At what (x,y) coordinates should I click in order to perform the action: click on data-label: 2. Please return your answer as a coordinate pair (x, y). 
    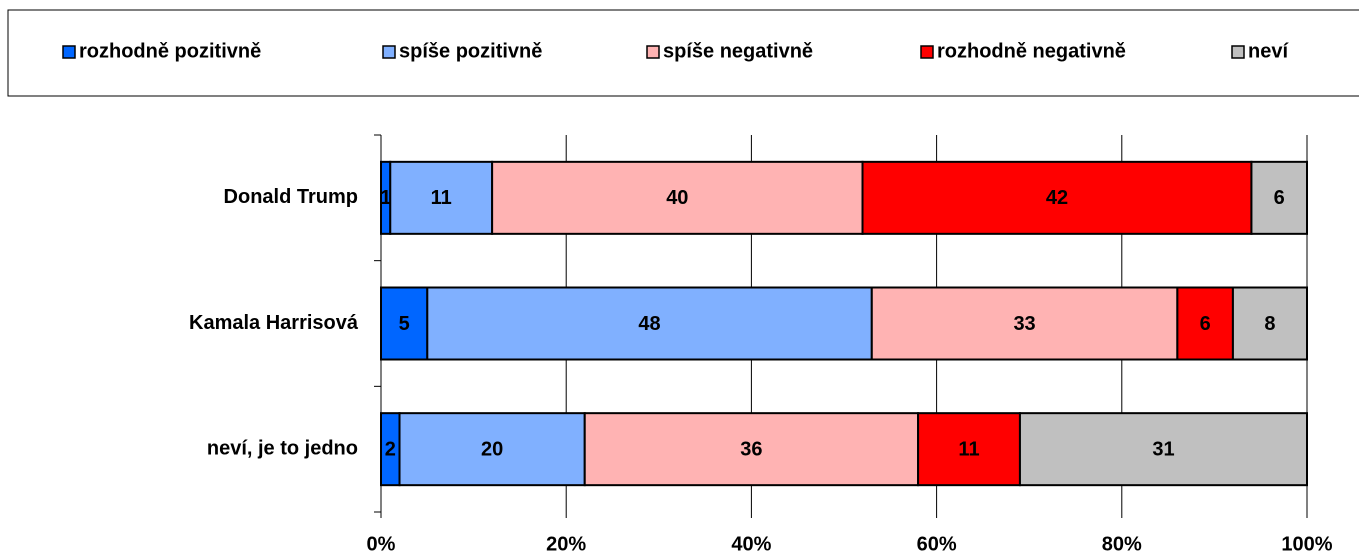
    Looking at the image, I should click on (390, 449).